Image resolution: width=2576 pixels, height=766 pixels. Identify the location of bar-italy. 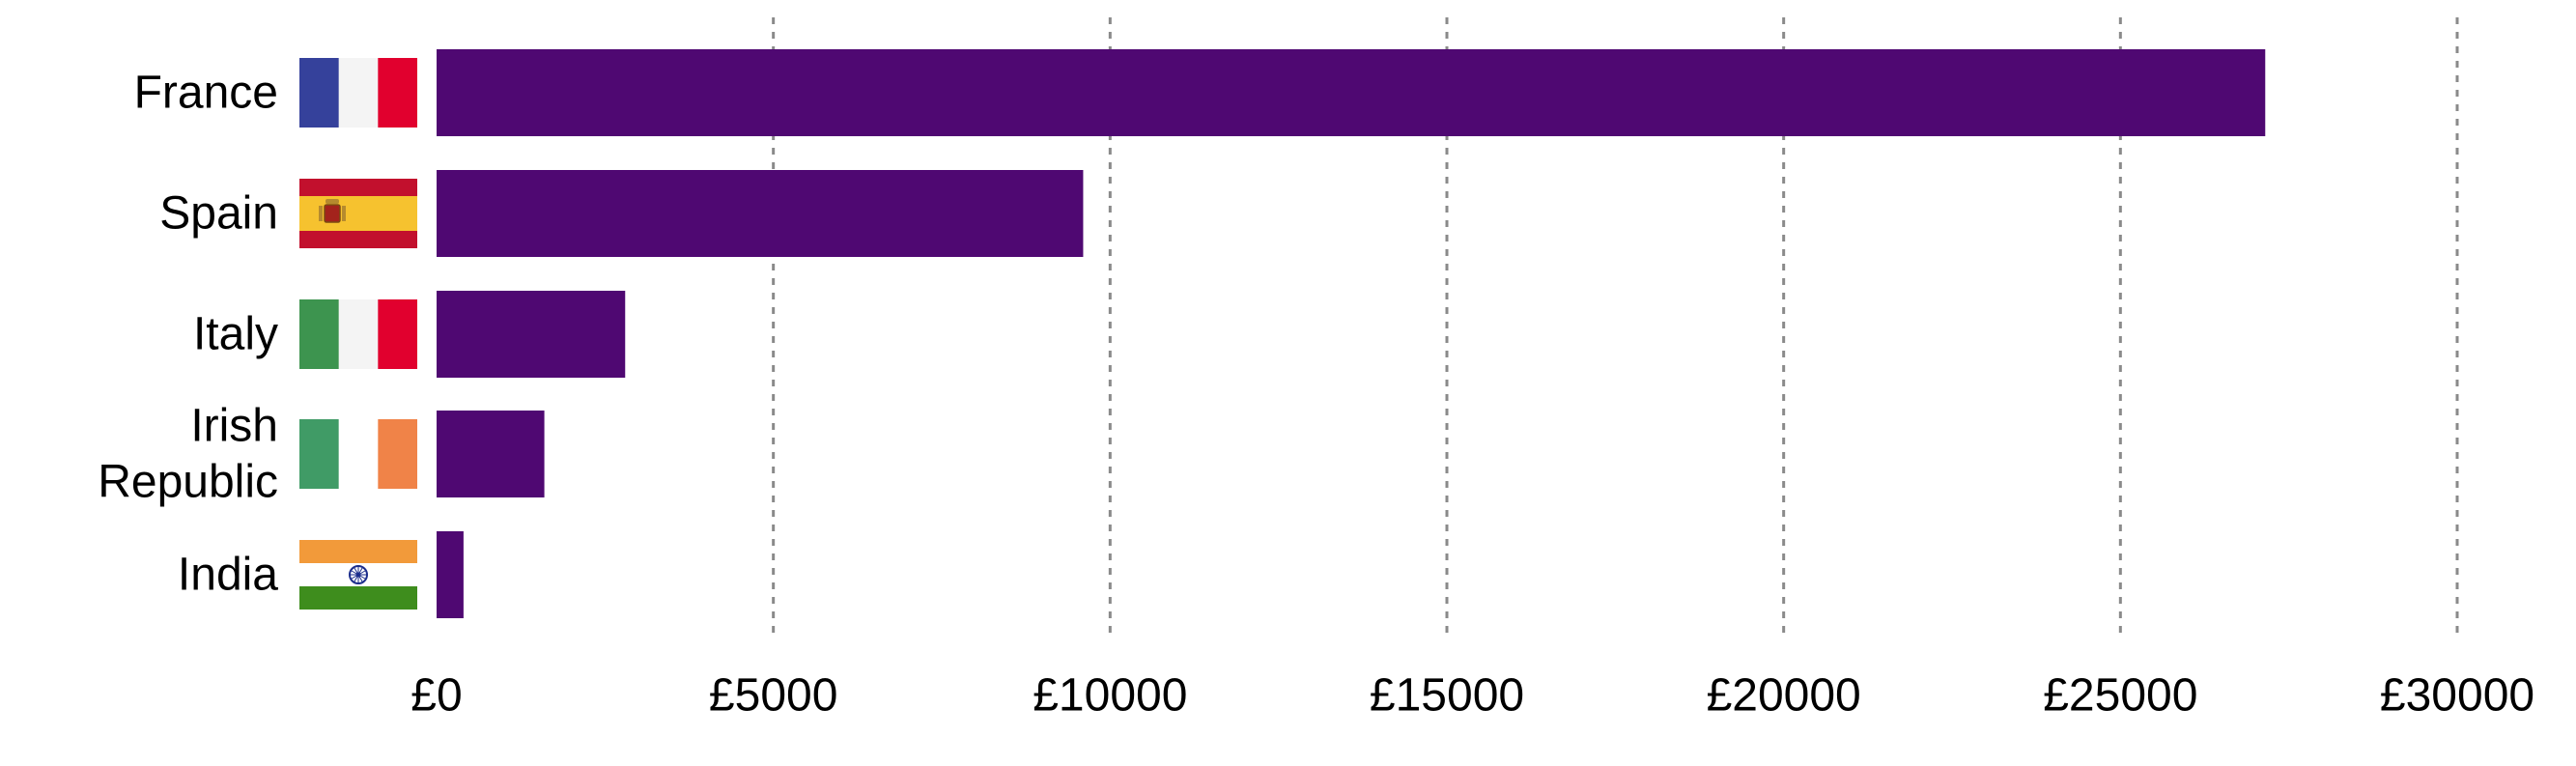
(531, 334).